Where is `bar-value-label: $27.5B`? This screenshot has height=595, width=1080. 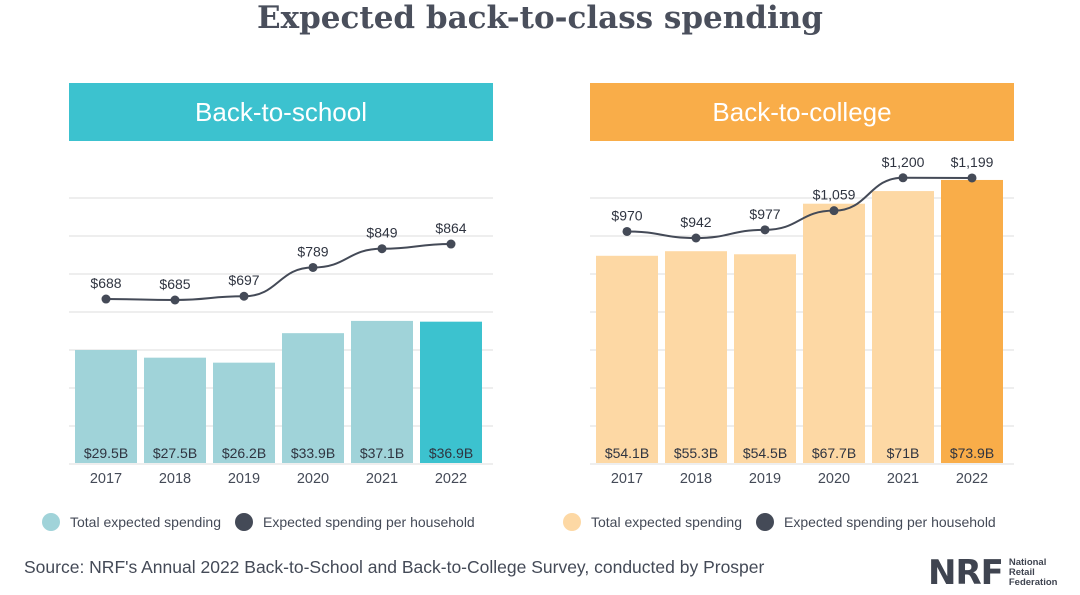 bar-value-label: $27.5B is located at coordinates (175, 453).